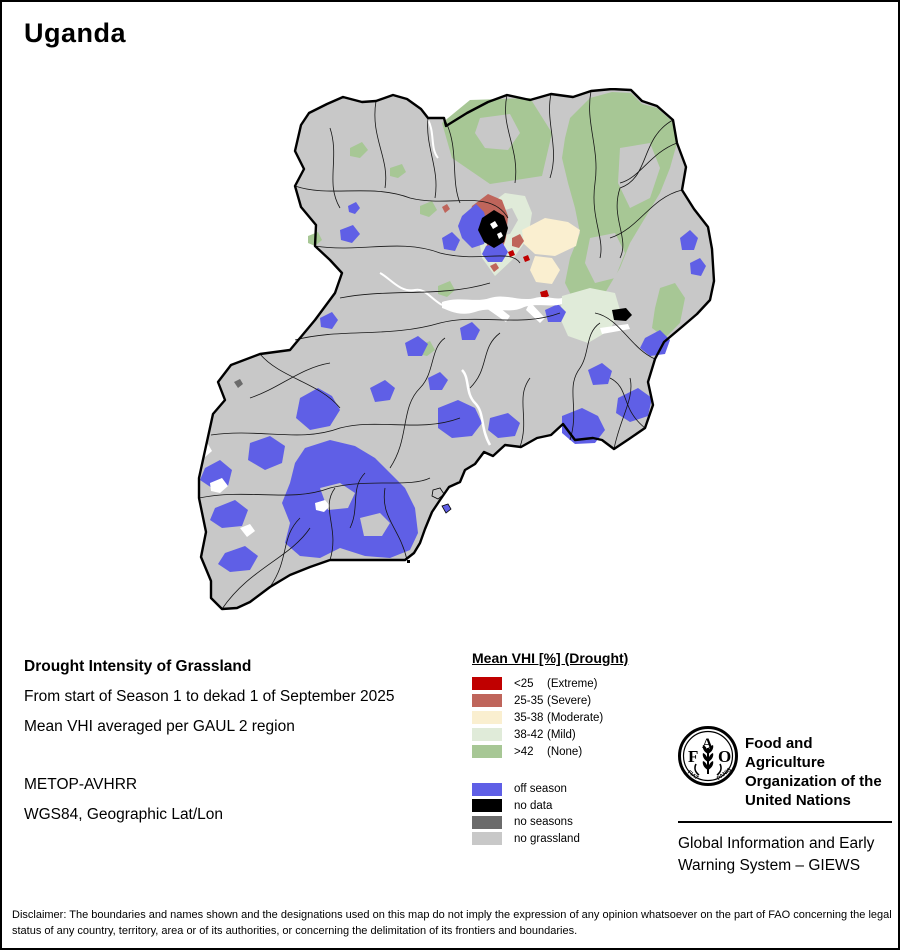 The width and height of the screenshot is (900, 950). What do you see at coordinates (785, 822) in the screenshot?
I see `fao-divider` at bounding box center [785, 822].